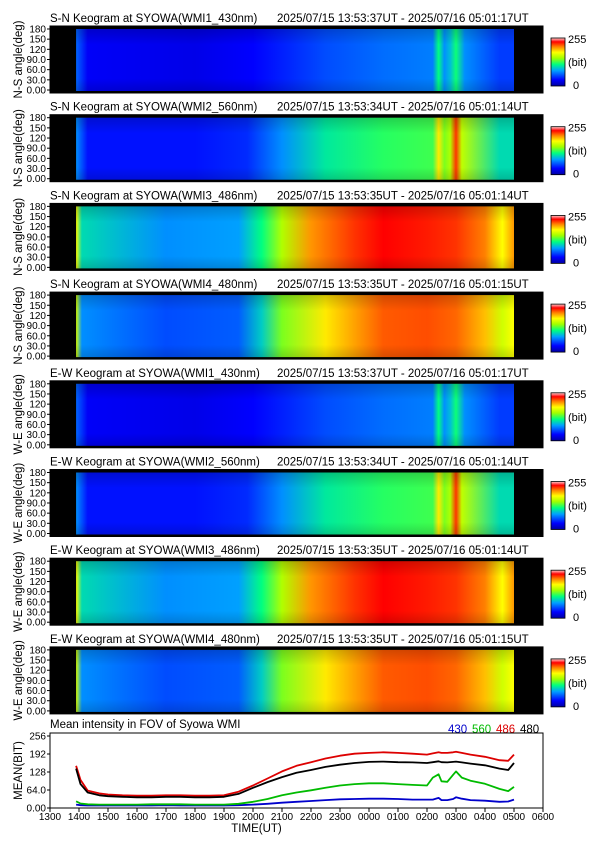 The height and width of the screenshot is (842, 595). I want to click on x-tick-label: 0500, so click(514, 817).